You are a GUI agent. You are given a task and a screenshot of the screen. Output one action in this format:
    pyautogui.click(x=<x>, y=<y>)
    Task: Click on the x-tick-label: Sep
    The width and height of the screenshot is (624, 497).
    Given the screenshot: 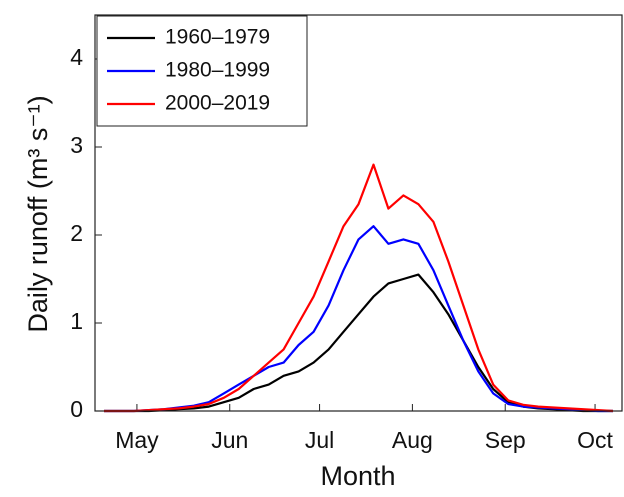 What is the action you would take?
    pyautogui.click(x=505, y=440)
    